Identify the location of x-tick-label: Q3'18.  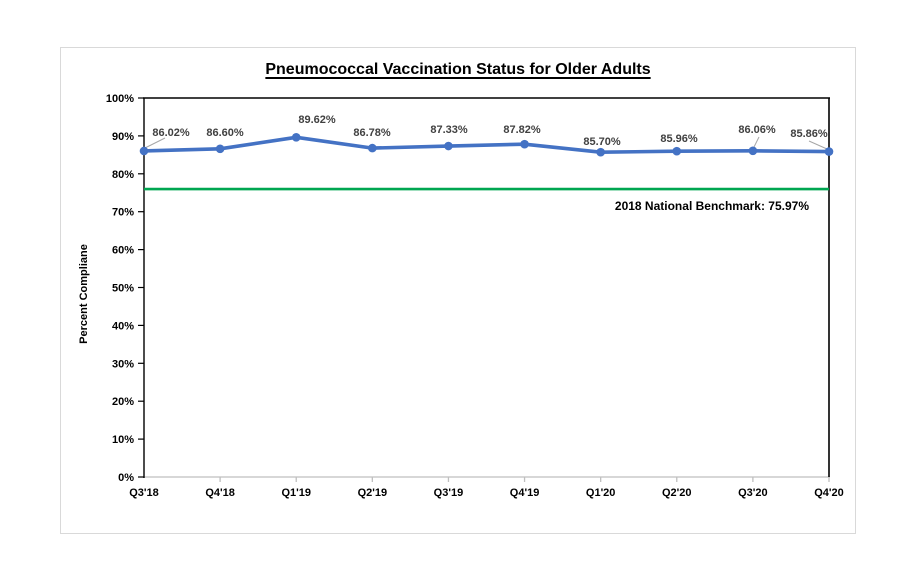
(144, 493).